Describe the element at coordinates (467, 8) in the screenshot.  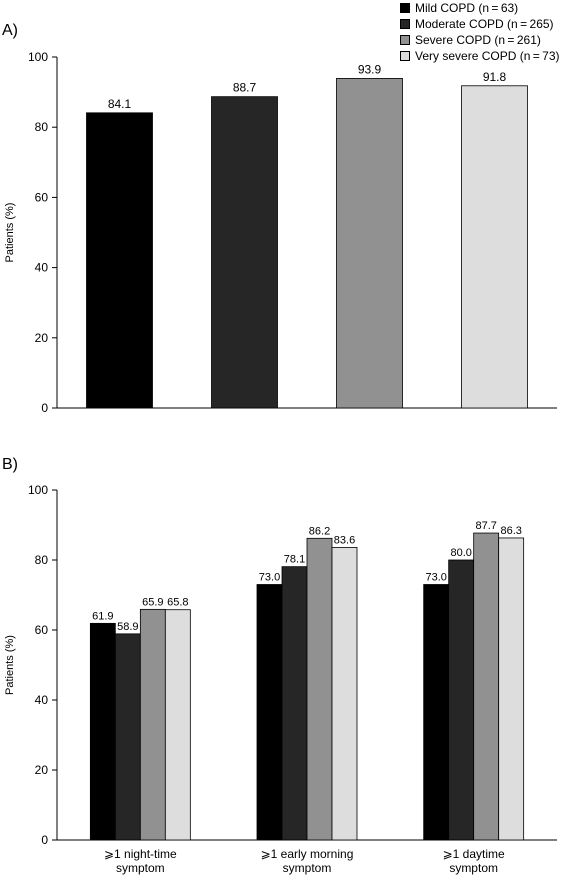
I see `legend-label-mild: Mild COPD (n = 63)` at that location.